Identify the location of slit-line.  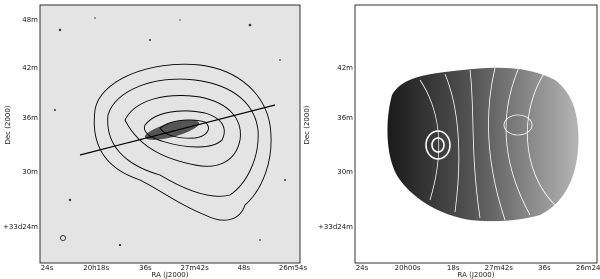
(177, 130).